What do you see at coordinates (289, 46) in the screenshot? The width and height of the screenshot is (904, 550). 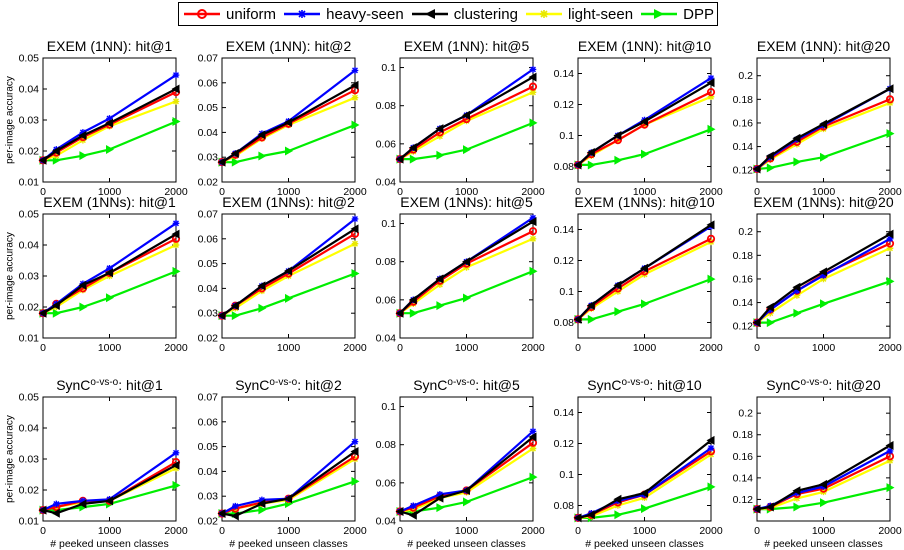 I see `subplot-title: EXEM (1NN): hit@2` at bounding box center [289, 46].